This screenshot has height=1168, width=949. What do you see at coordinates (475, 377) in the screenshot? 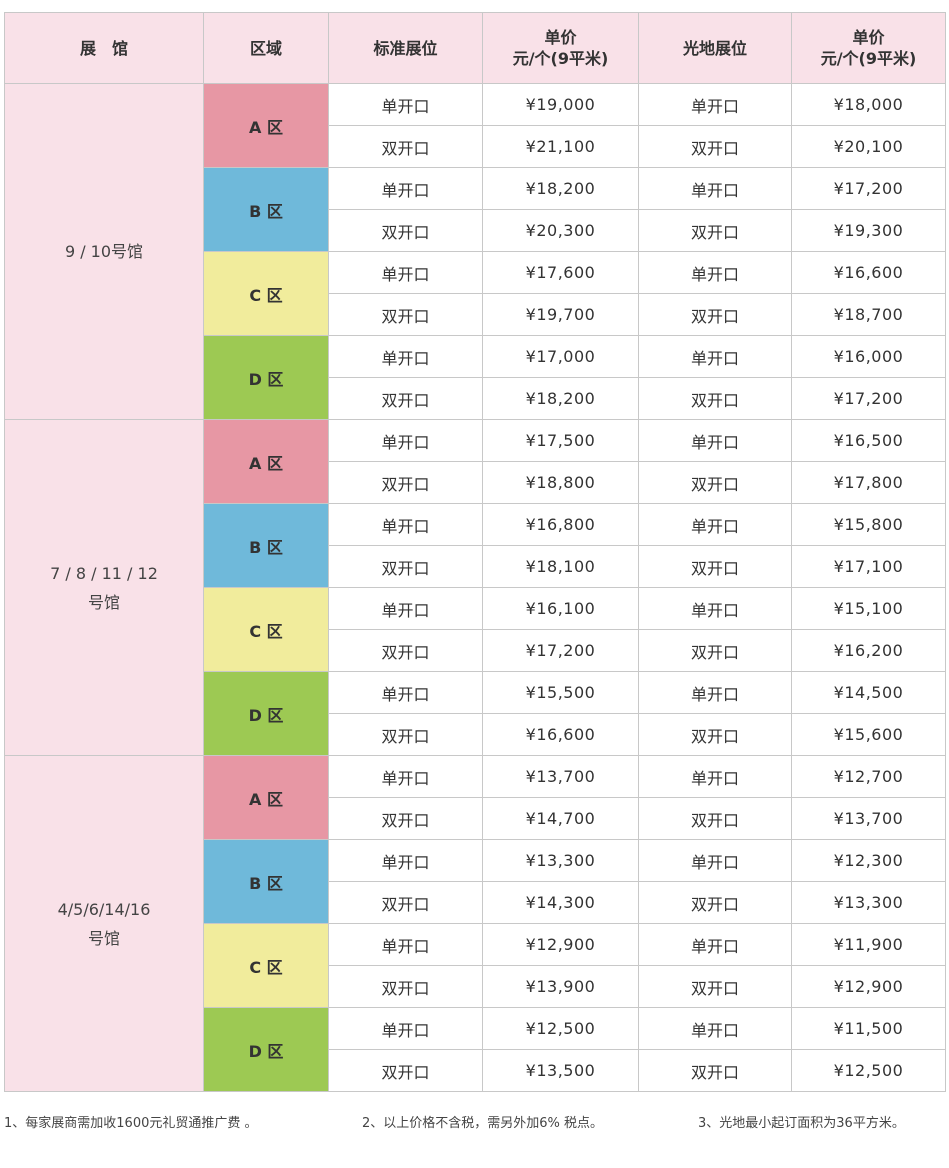
I see `table-row: D 区单开口 ¥17,000 单开口 ¥16,000` at bounding box center [475, 377].